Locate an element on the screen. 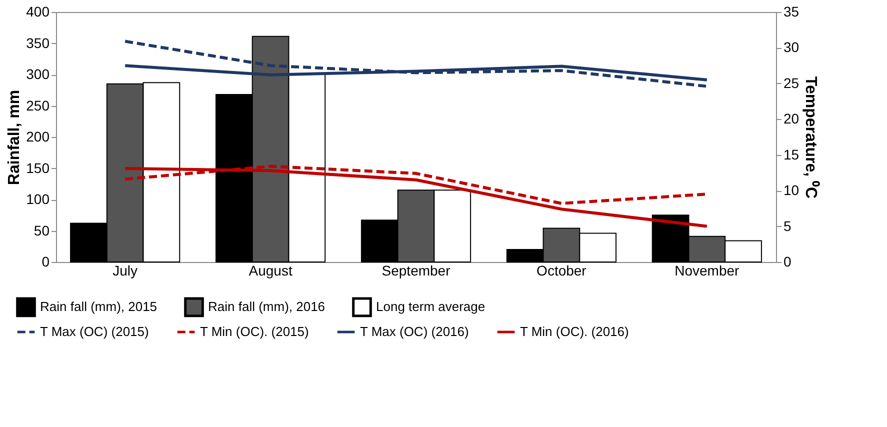  legend-label: T Min (OC). (2015) is located at coordinates (254, 331).